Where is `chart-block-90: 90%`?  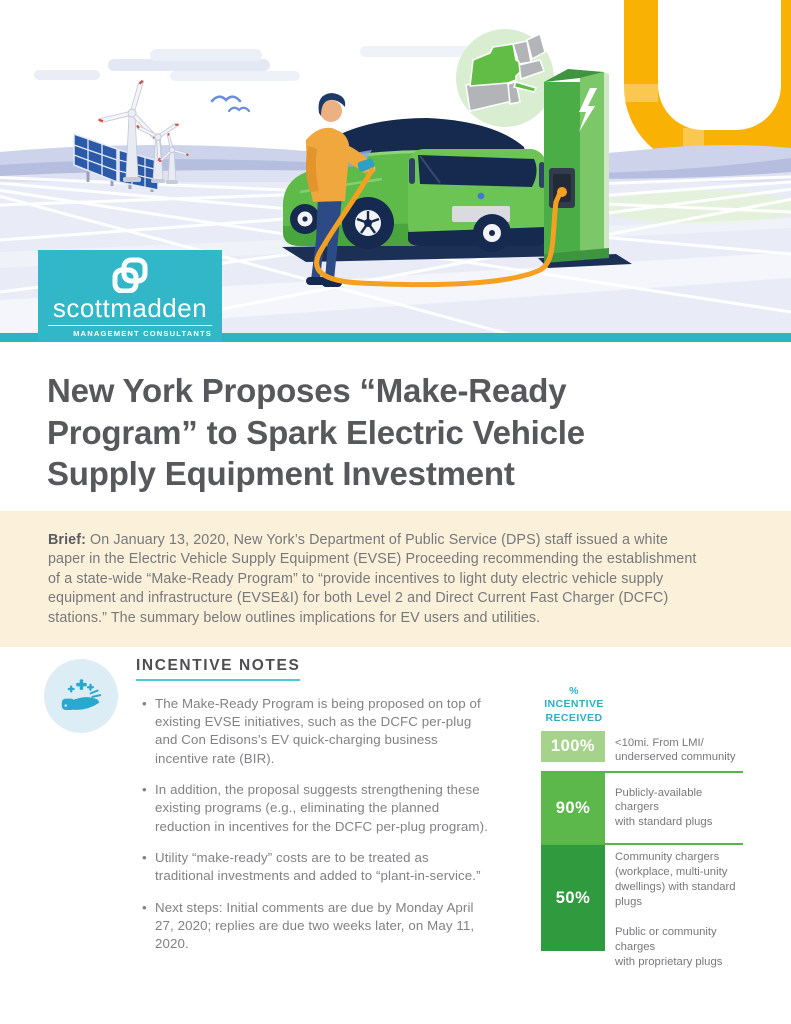
chart-block-90: 90% is located at coordinates (573, 808).